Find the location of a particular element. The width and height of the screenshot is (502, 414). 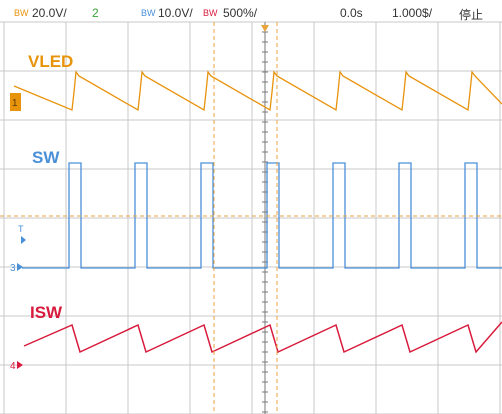

ch1-ground-marker-icon: 1 is located at coordinates (15, 102).